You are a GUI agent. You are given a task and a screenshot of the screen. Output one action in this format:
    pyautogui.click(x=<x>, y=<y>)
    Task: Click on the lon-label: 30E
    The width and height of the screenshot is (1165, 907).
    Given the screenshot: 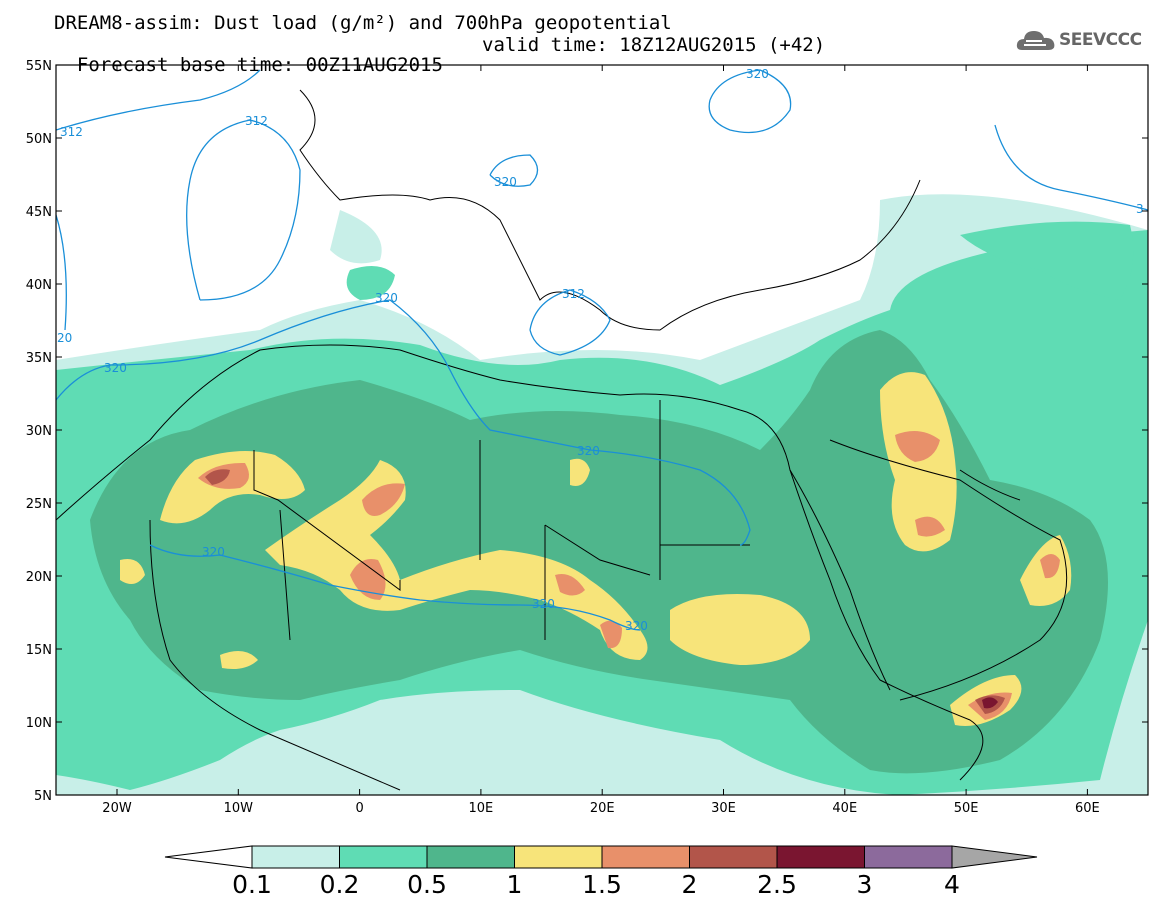 What is the action you would take?
    pyautogui.click(x=723, y=808)
    